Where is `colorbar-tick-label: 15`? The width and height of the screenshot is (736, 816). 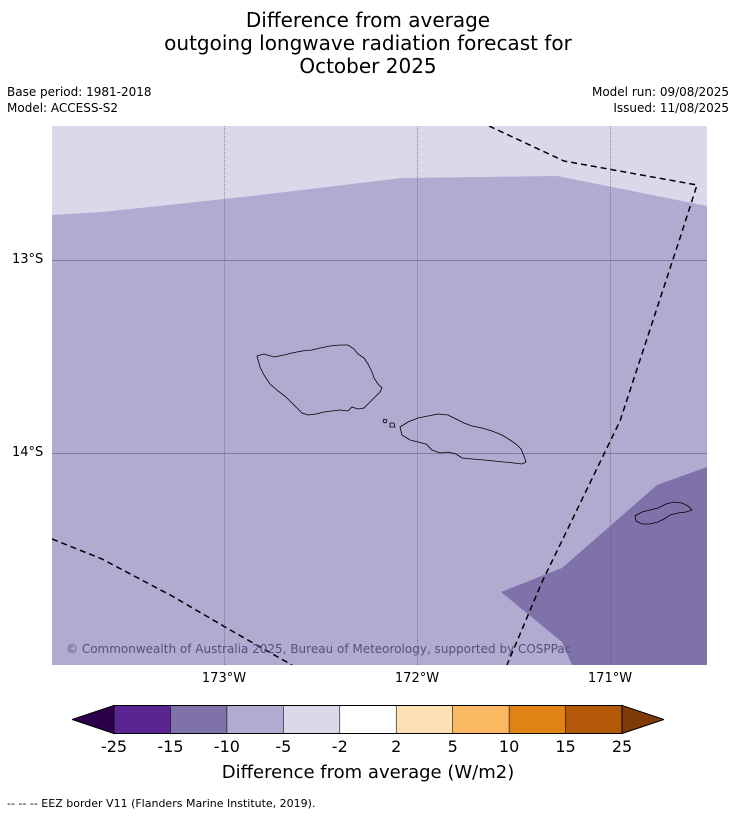
colorbar-tick-label: 15 is located at coordinates (565, 746).